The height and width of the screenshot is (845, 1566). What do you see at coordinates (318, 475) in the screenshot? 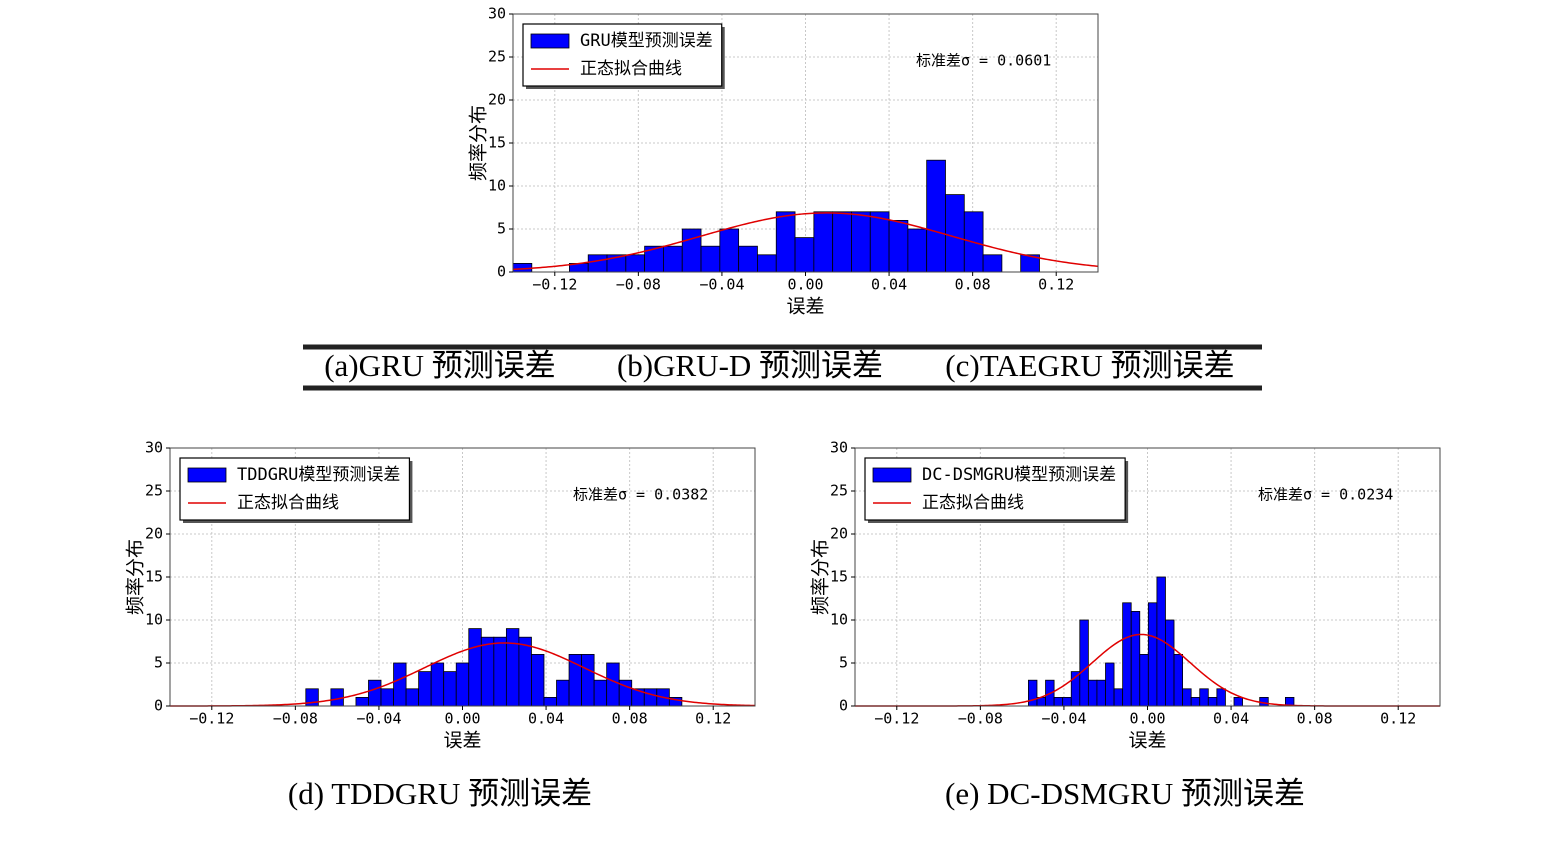
I see `legend-label: TDDGRU模型预测误差` at bounding box center [318, 475].